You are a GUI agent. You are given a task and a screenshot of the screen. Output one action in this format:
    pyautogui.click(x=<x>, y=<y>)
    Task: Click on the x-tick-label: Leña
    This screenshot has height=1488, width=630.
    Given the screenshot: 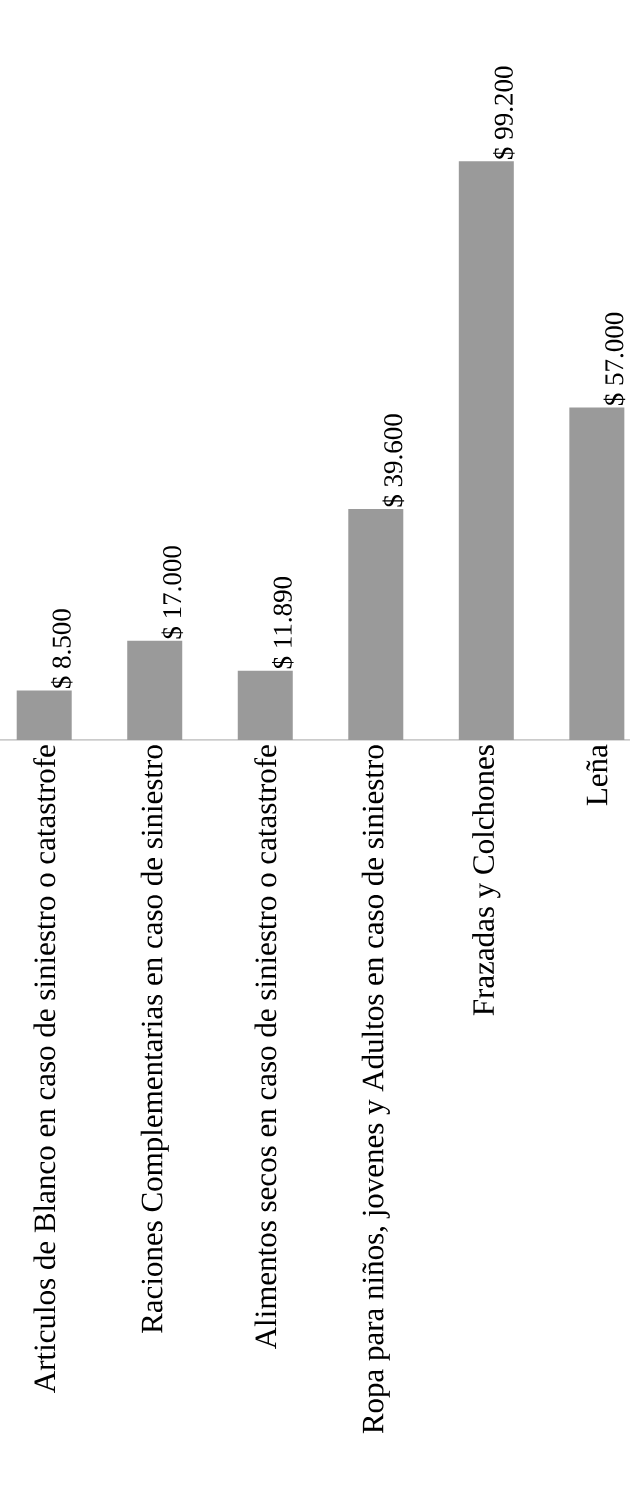 What is the action you would take?
    pyautogui.click(x=597, y=775)
    